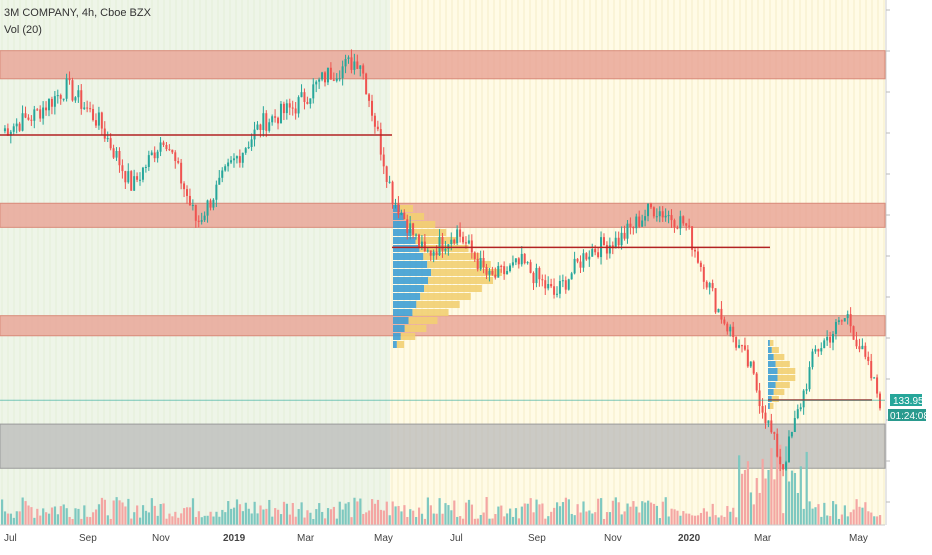 Image resolution: width=932 pixels, height=555 pixels. Describe the element at coordinates (908, 415) in the screenshot. I see `countdown-tag: 01:24:08` at that location.